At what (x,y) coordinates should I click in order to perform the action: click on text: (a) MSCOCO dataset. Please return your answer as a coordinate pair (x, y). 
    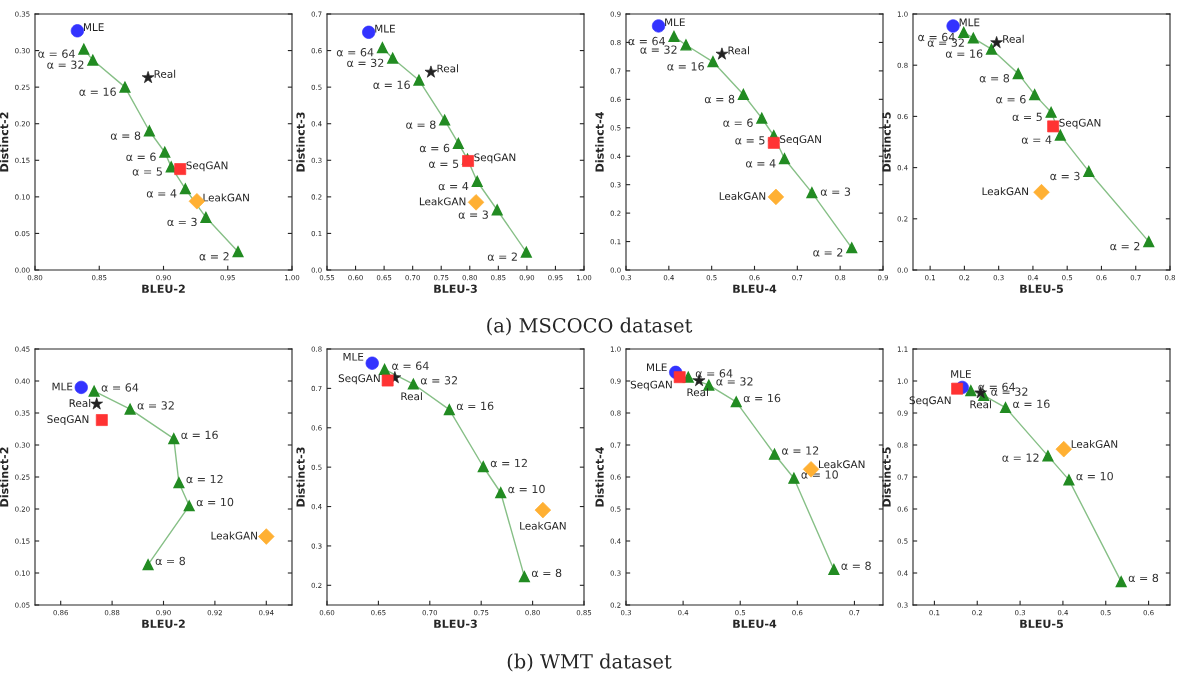
    Looking at the image, I should click on (590, 326).